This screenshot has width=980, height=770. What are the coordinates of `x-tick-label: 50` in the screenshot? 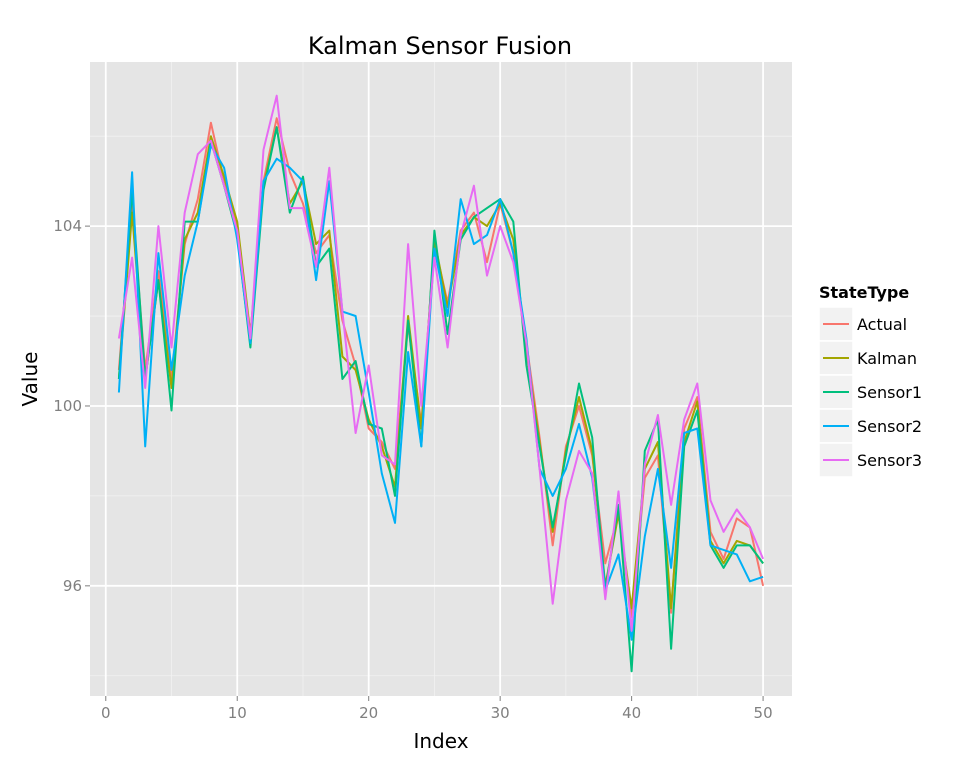 It's located at (763, 713).